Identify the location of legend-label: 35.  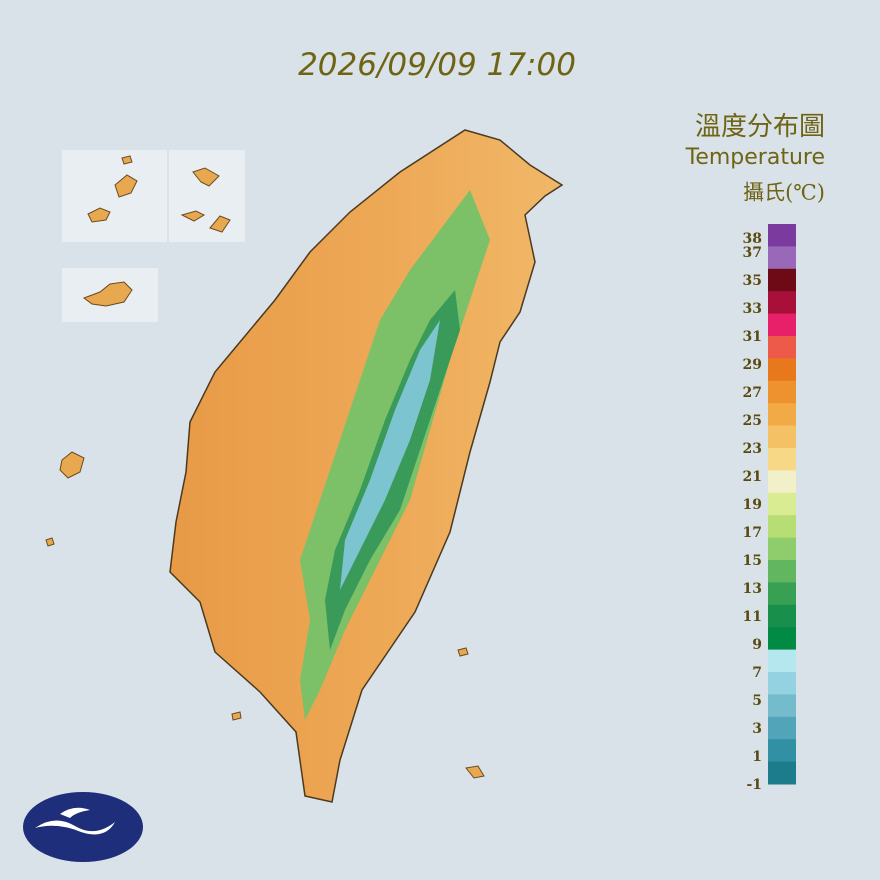
(752, 281).